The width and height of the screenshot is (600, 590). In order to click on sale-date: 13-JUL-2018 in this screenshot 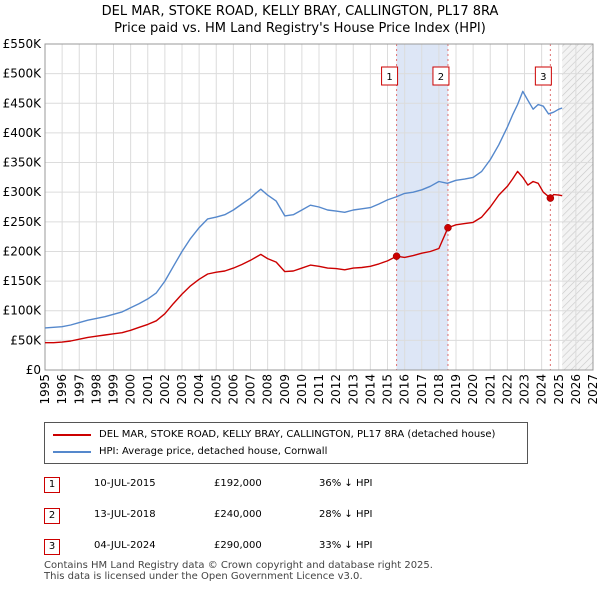, I will do `click(125, 514)`.